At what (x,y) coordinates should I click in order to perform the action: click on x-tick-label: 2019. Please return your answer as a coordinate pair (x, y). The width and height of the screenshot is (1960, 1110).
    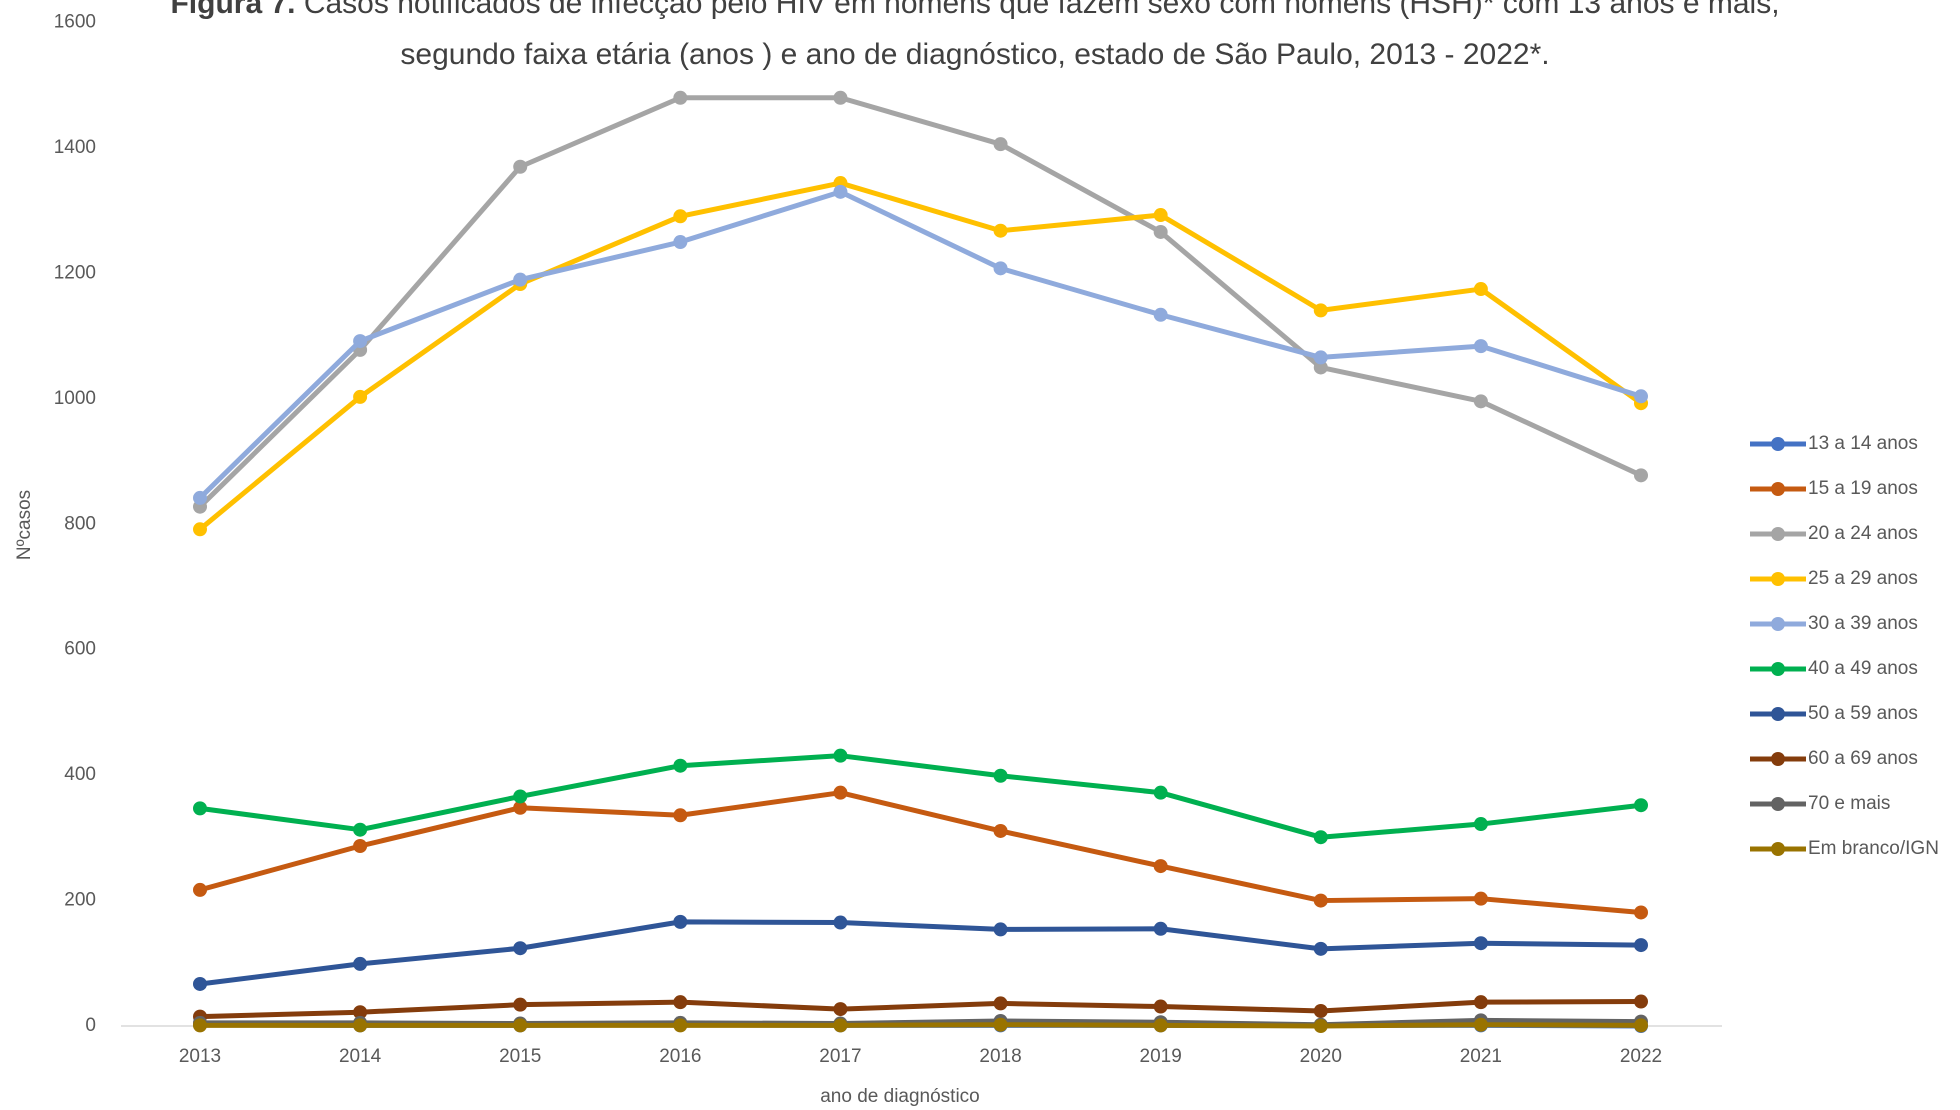
    Looking at the image, I should click on (1161, 1056).